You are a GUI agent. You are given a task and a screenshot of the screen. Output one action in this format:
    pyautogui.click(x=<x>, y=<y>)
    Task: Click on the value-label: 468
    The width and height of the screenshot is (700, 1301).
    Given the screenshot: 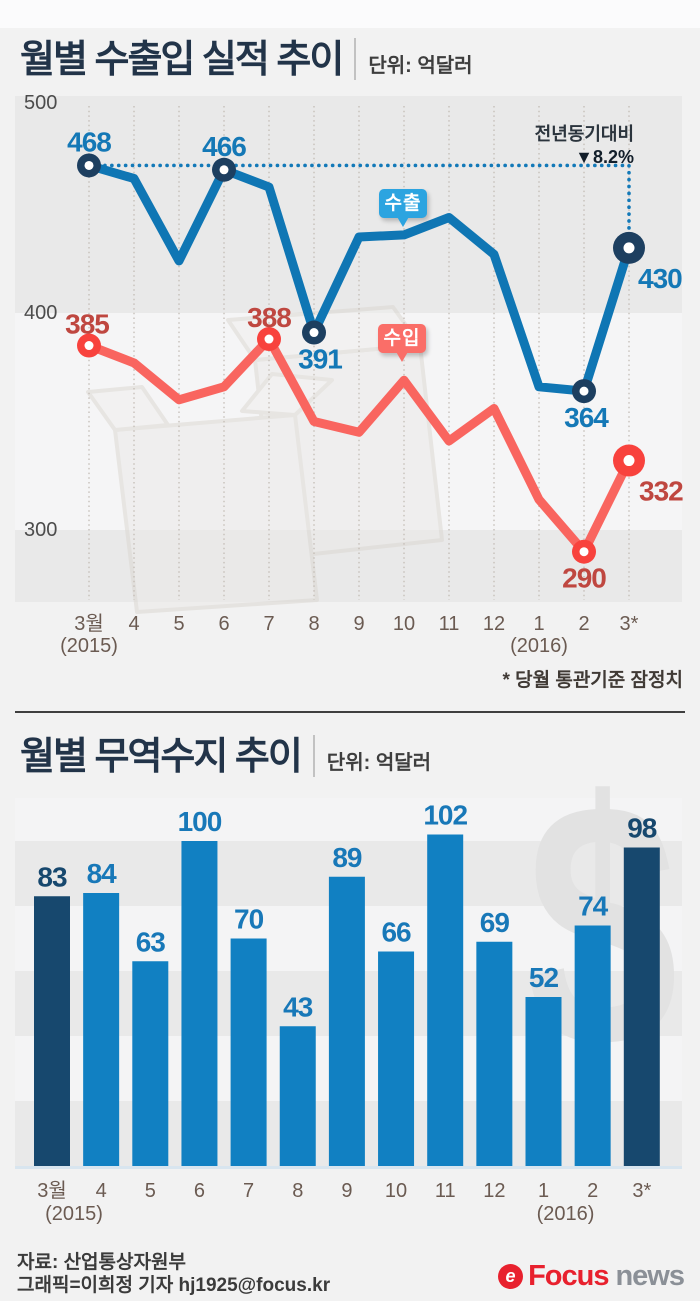 What is the action you would take?
    pyautogui.click(x=89, y=141)
    